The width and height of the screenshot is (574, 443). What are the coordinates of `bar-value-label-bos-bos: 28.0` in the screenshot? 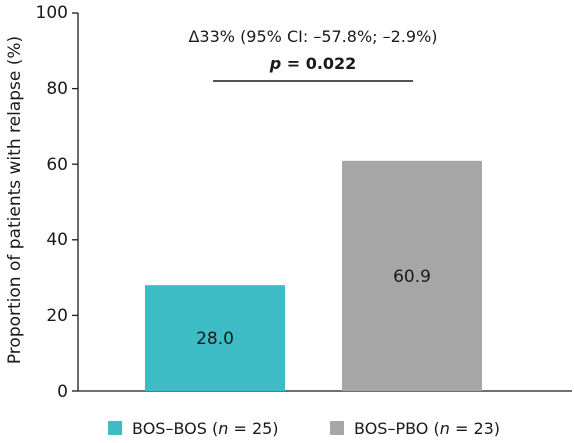 It's located at (215, 339).